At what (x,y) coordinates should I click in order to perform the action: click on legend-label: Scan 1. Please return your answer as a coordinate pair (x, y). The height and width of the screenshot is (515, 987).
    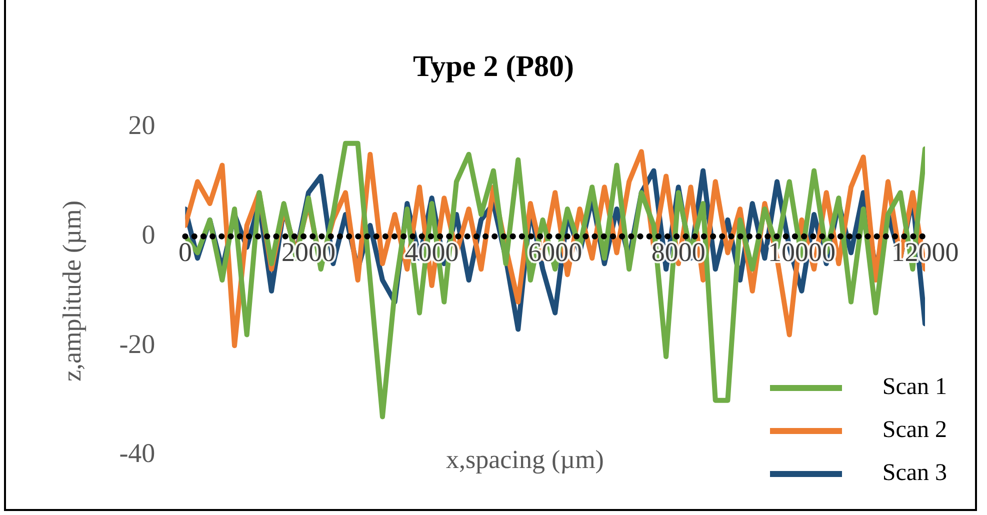
    Looking at the image, I should click on (914, 387).